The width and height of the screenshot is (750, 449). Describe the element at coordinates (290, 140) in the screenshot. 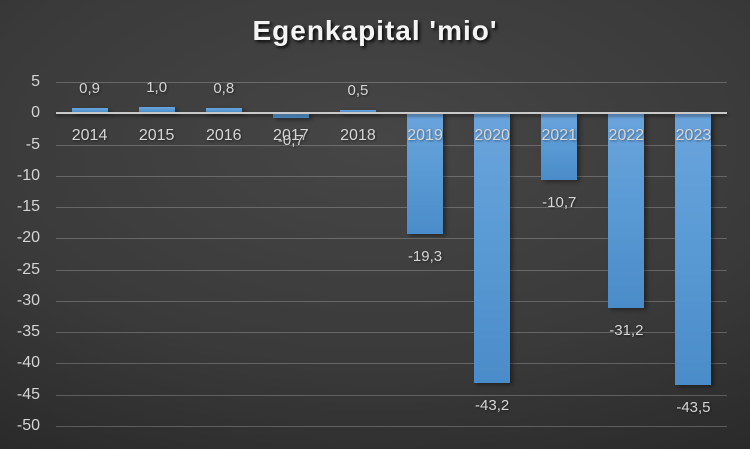

I see `data-label-2017: -0,7` at that location.